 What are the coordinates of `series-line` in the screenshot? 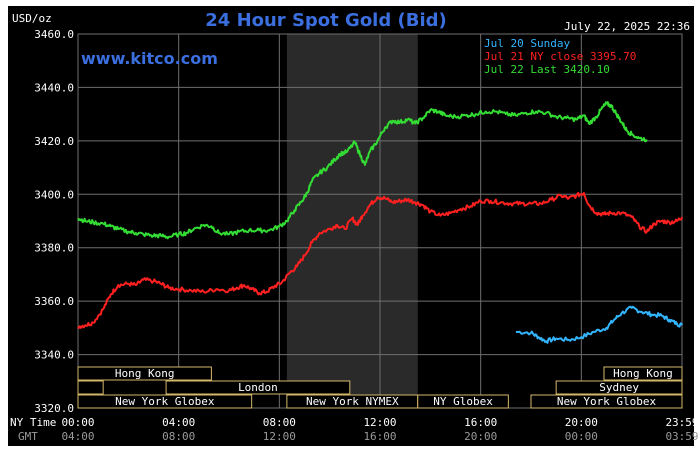 It's located at (599, 324).